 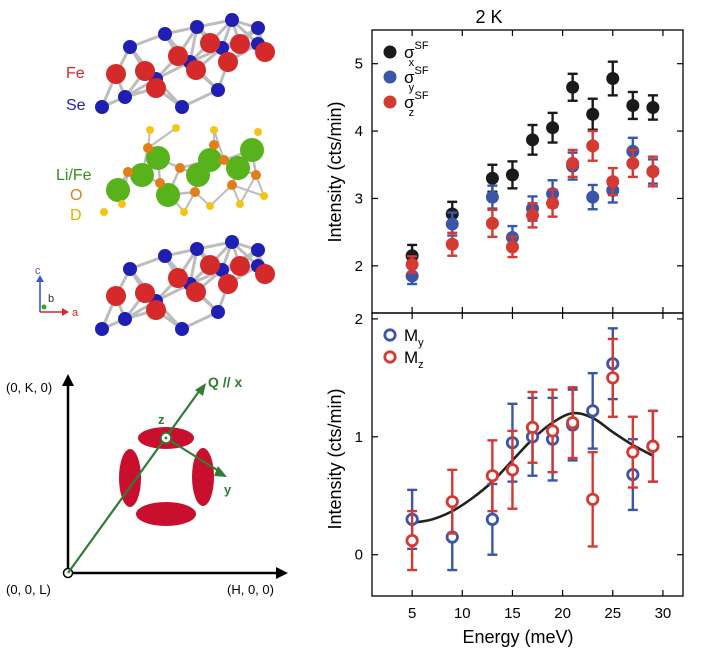 I want to click on reciprocal-diagram: (0, K, 0) (0, 0, L) (H, 0, 0) Q // x z y, so click(x=147, y=485).